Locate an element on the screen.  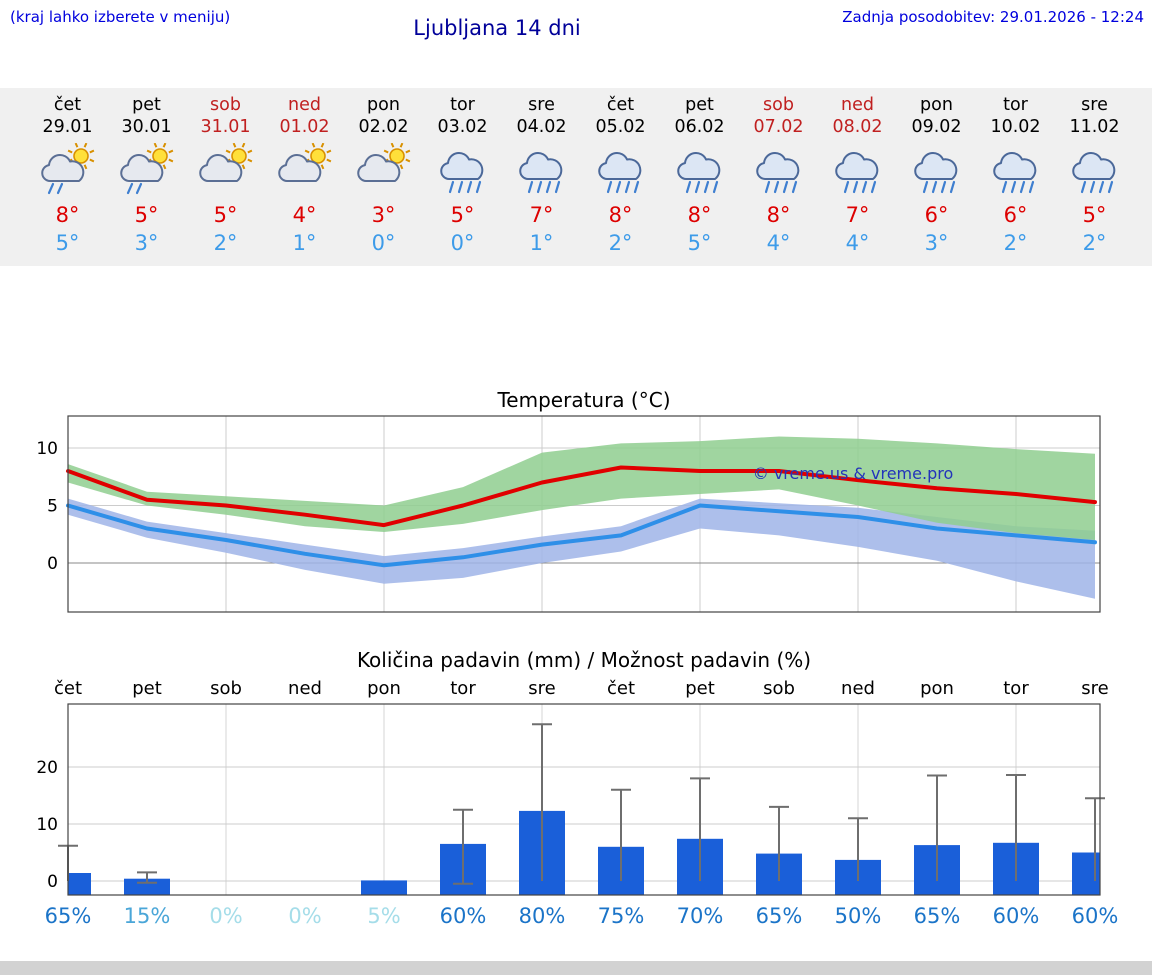
day-name: tor is located at coordinates (462, 105).